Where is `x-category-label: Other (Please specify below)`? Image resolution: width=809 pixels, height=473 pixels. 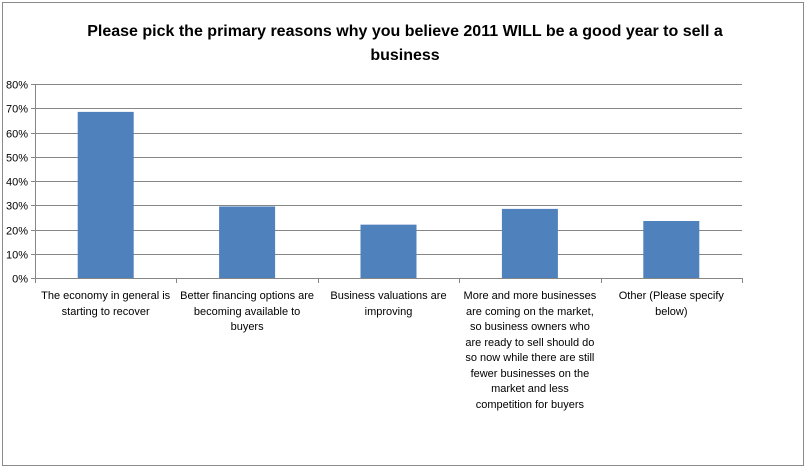
x-category-label: Other (Please specify below) is located at coordinates (671, 304).